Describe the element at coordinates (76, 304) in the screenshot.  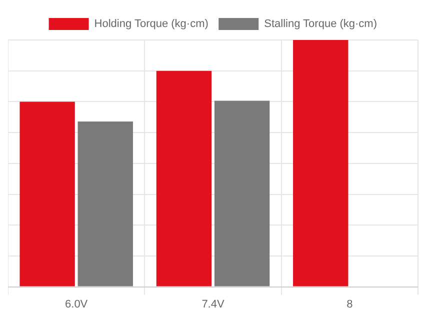
I see `x-tick-label: 6.0V` at that location.